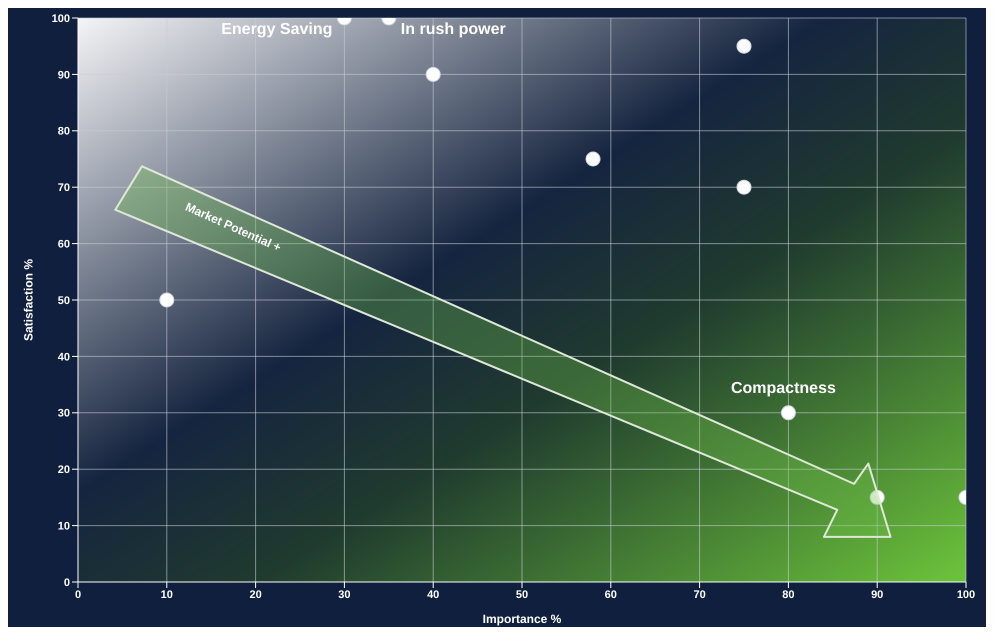  What do you see at coordinates (344, 594) in the screenshot?
I see `x-tick-label: 30` at bounding box center [344, 594].